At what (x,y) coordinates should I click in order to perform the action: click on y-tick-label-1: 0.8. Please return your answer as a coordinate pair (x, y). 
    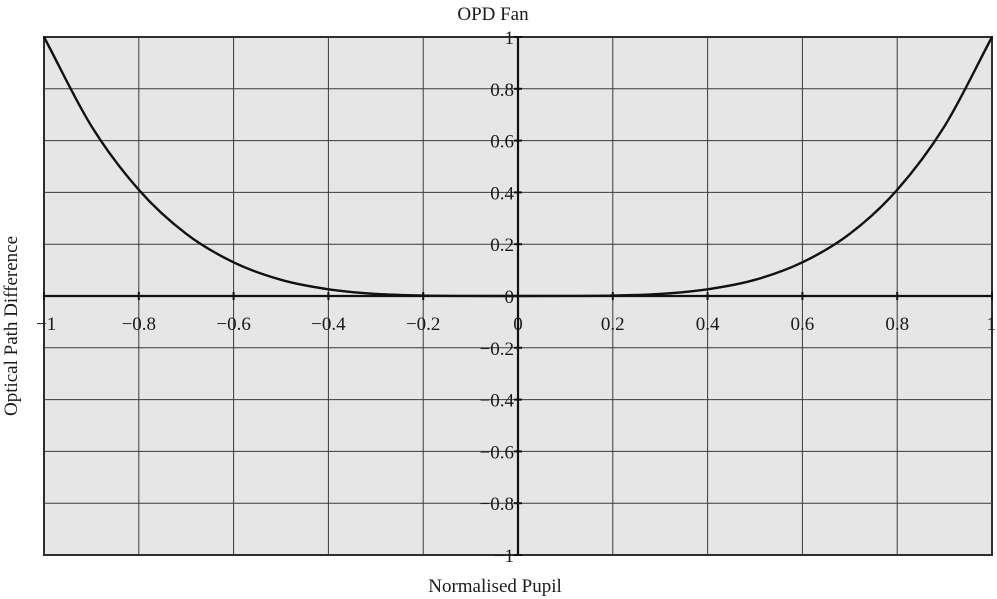
    Looking at the image, I should click on (502, 90).